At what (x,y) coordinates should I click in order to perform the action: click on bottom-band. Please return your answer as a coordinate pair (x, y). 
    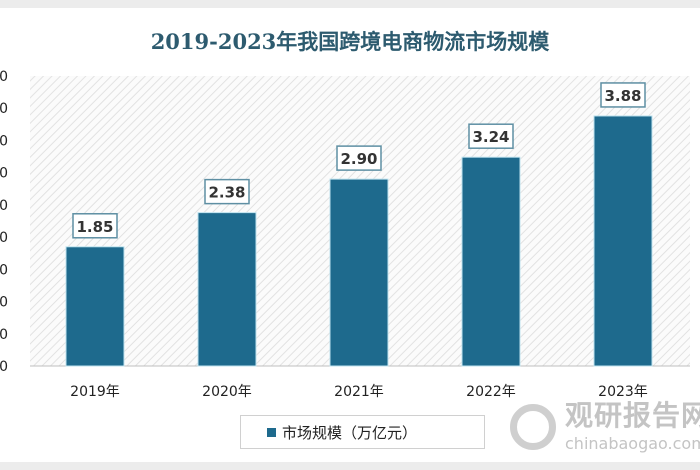
    Looking at the image, I should click on (350, 466).